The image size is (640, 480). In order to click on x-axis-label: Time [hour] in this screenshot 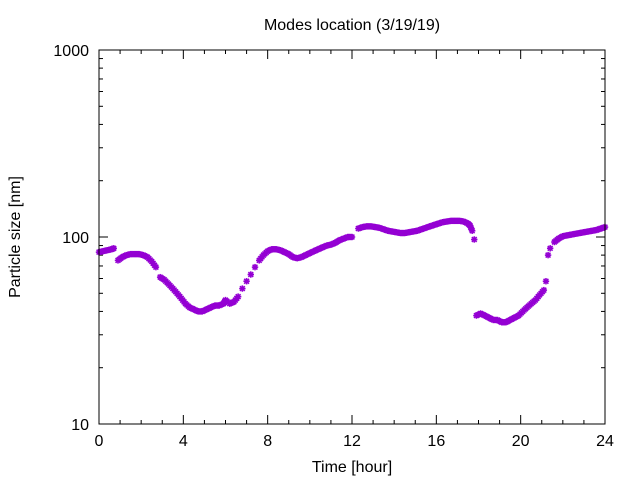, I will do `click(352, 467)`.